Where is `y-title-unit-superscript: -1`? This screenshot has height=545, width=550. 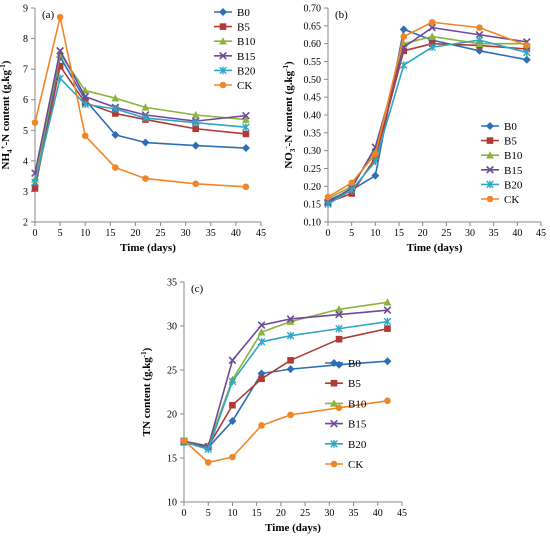
y-title-unit-superscript: -1 is located at coordinates (144, 354).